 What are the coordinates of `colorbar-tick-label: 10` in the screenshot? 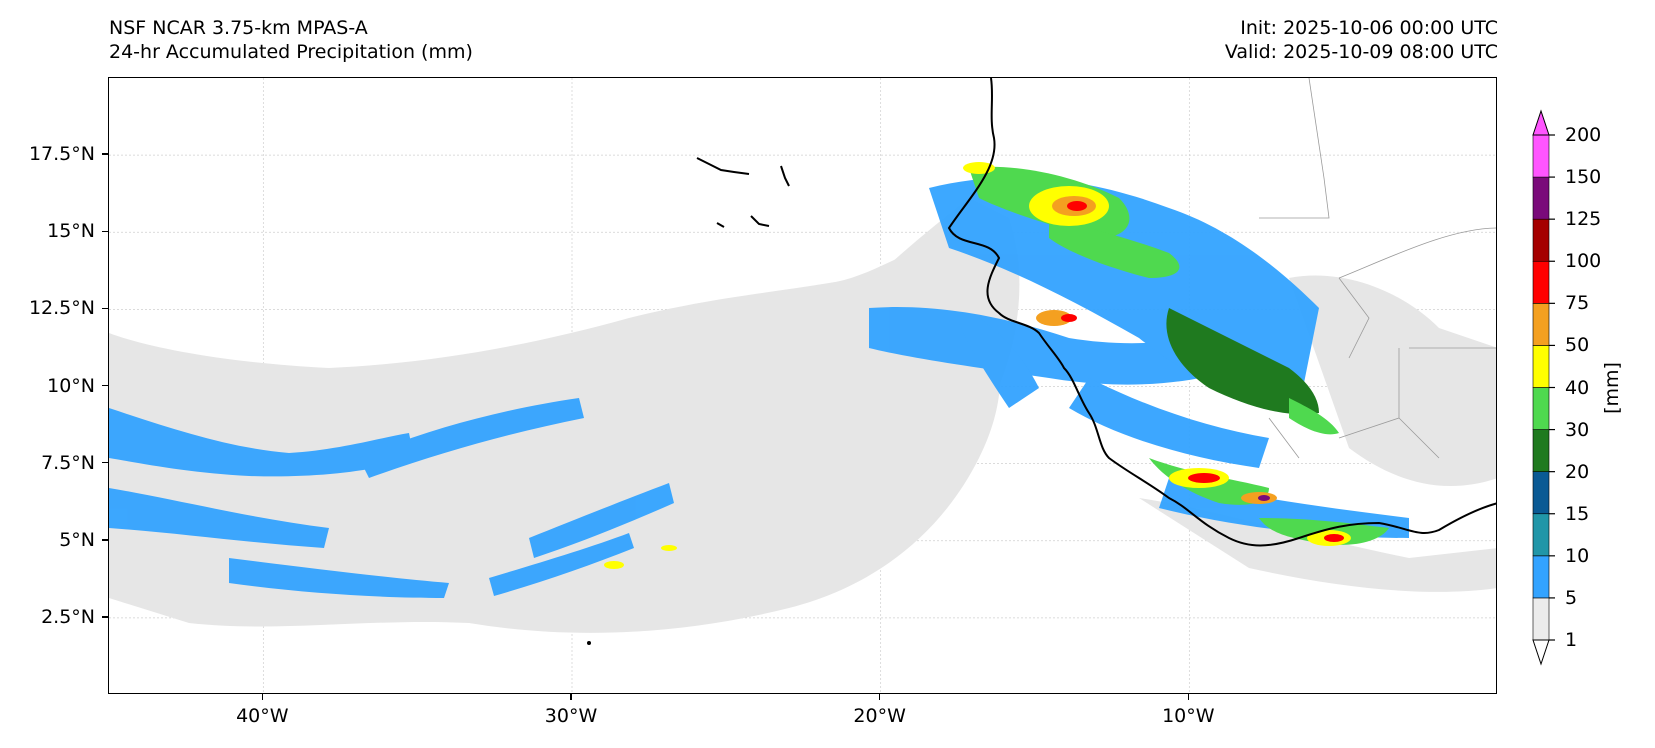 It's located at (1577, 555).